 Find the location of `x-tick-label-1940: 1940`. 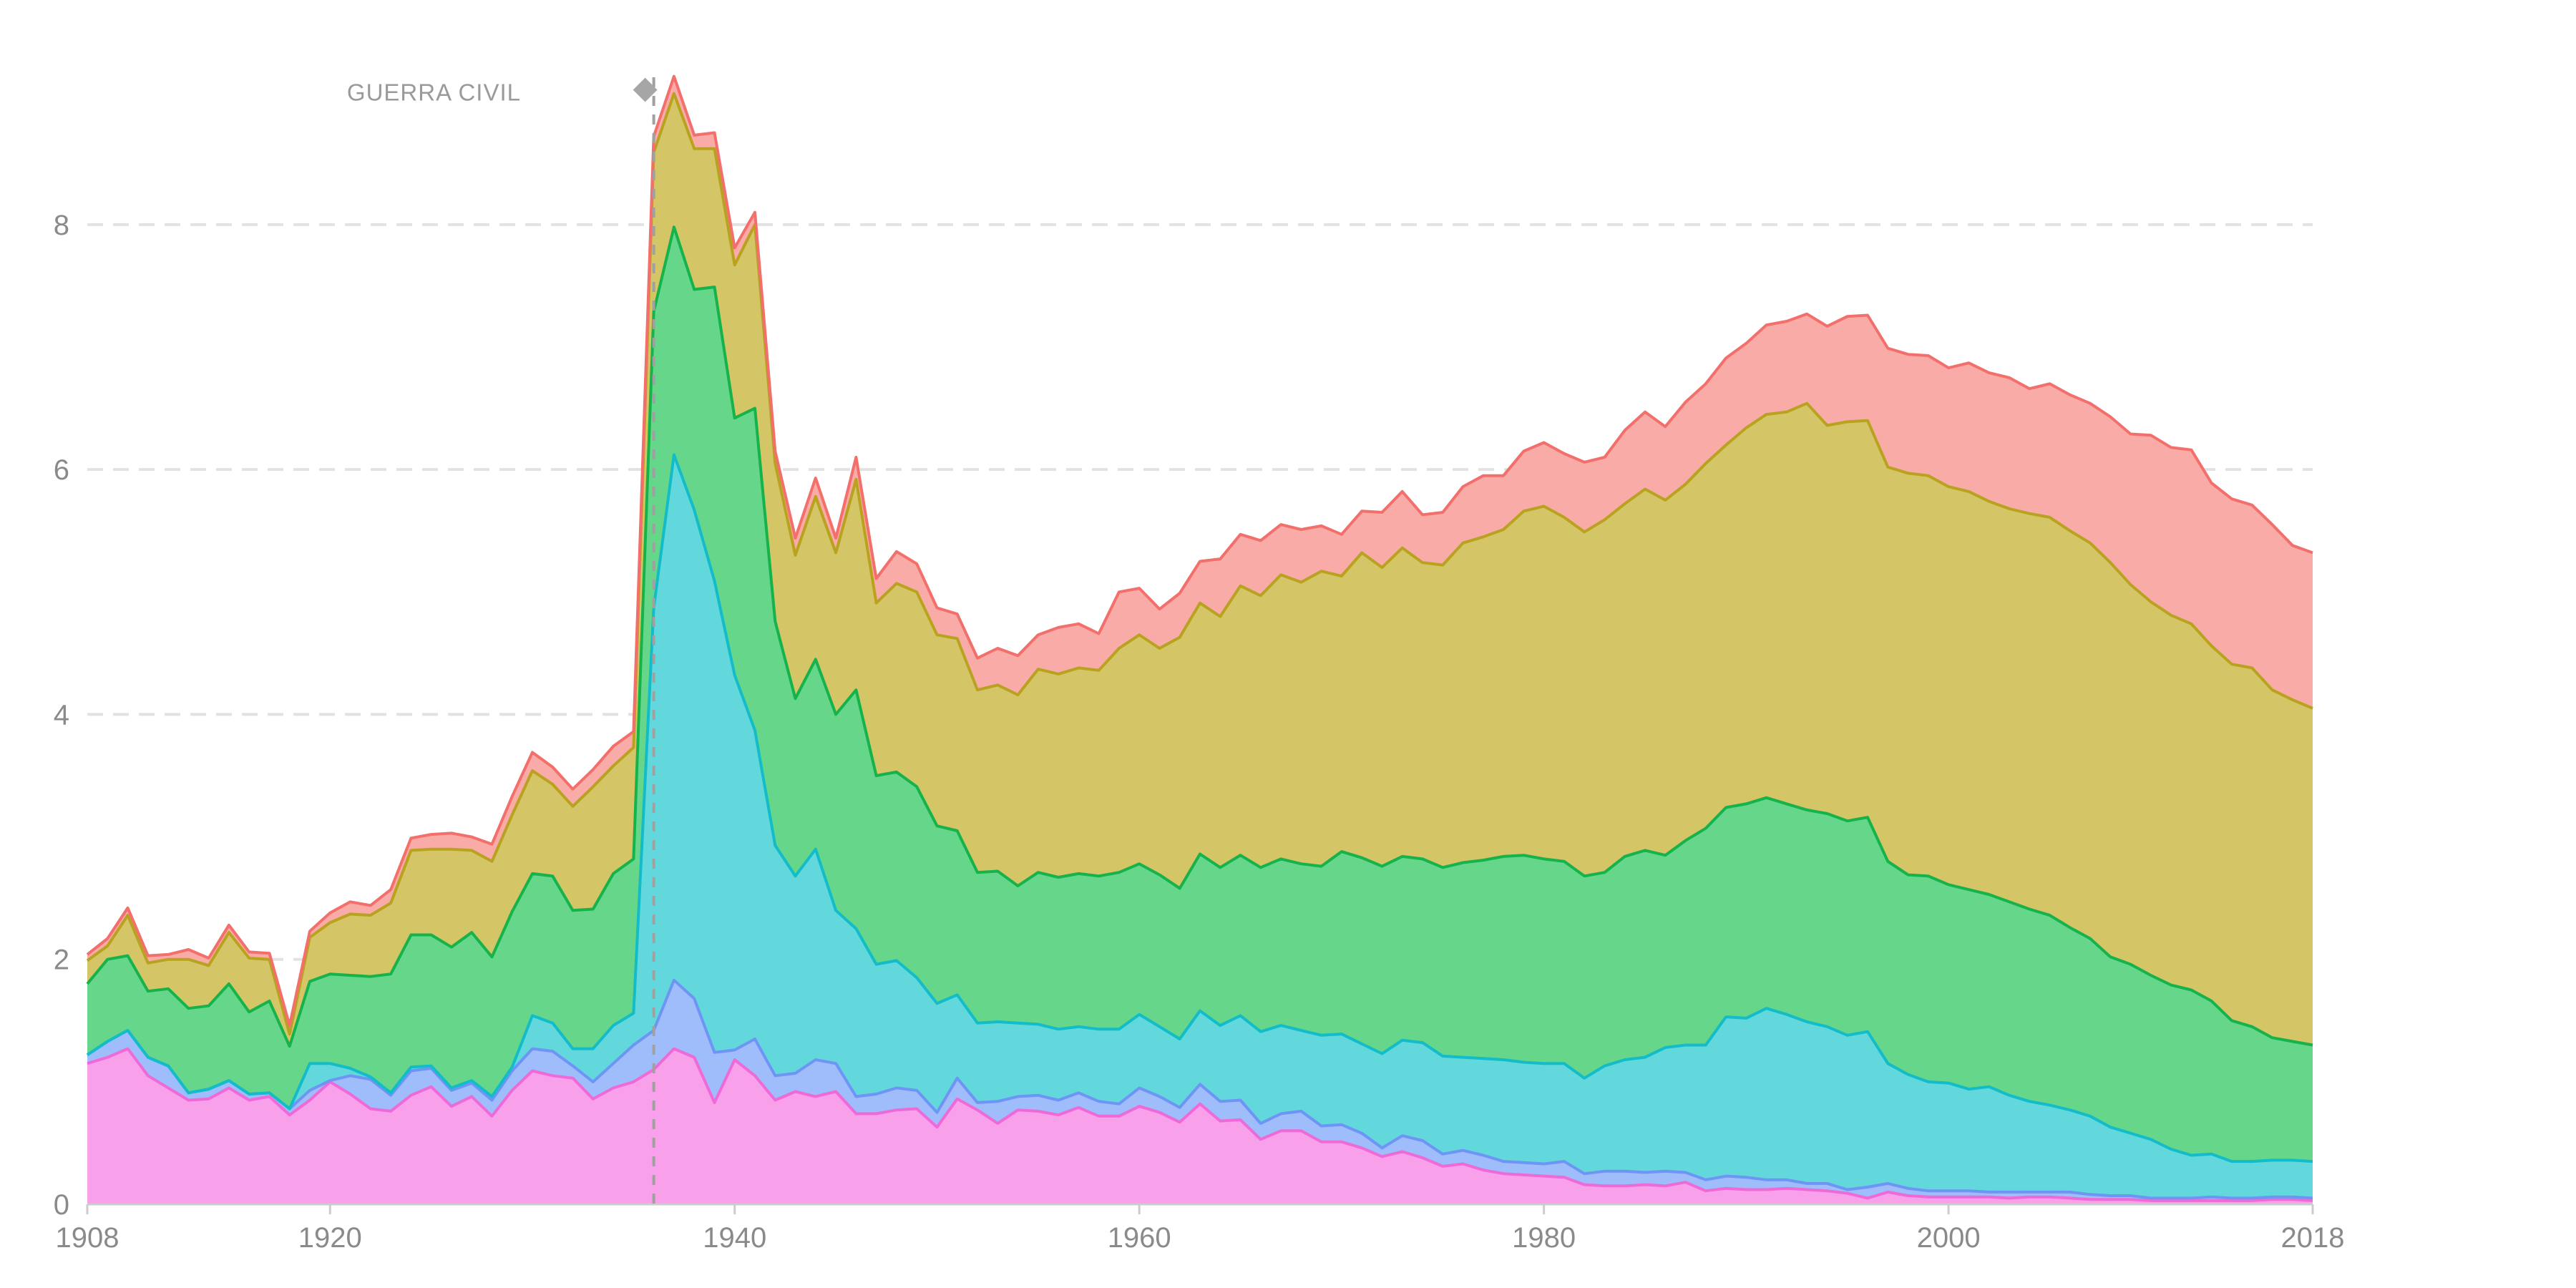

x-tick-label-1940: 1940 is located at coordinates (735, 1238).